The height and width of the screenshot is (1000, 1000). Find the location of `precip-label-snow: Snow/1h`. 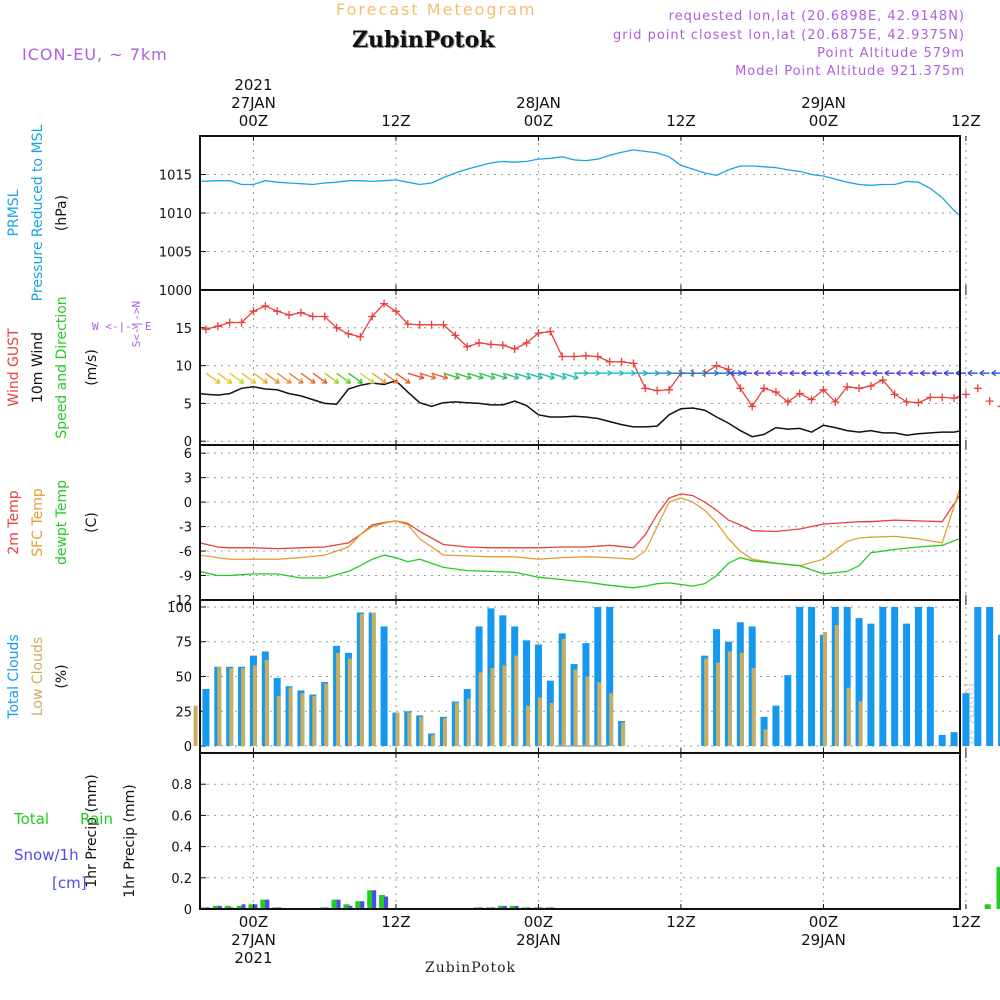

precip-label-snow: Snow/1h is located at coordinates (46, 855).